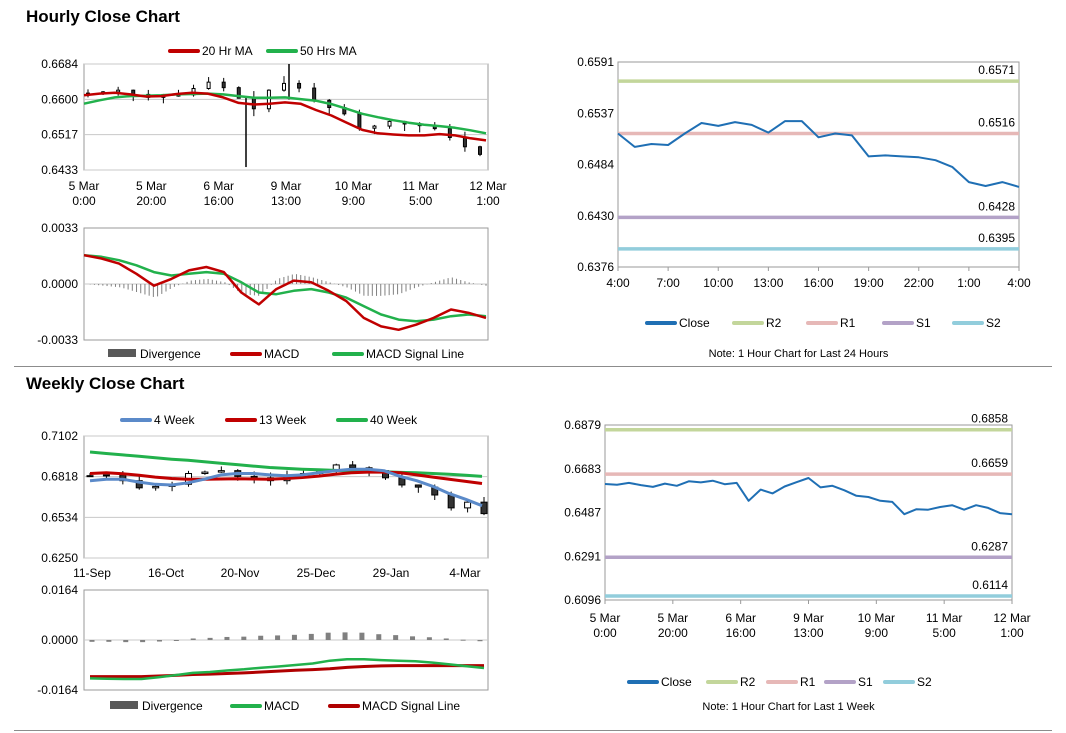 The height and width of the screenshot is (733, 1066). Describe the element at coordinates (420, 186) in the screenshot. I see `hourly-price-x-tick: 11 Mar` at that location.